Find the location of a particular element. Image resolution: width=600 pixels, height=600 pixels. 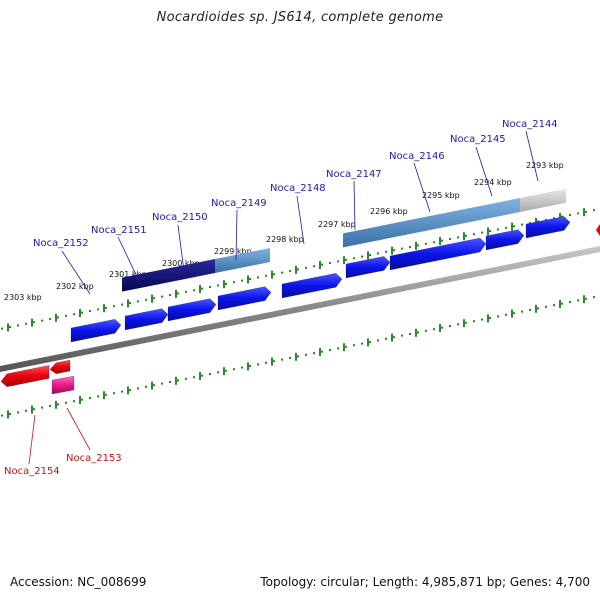

map-title: Nocardioides sp. JS614, complete genome is located at coordinates (300, 17).